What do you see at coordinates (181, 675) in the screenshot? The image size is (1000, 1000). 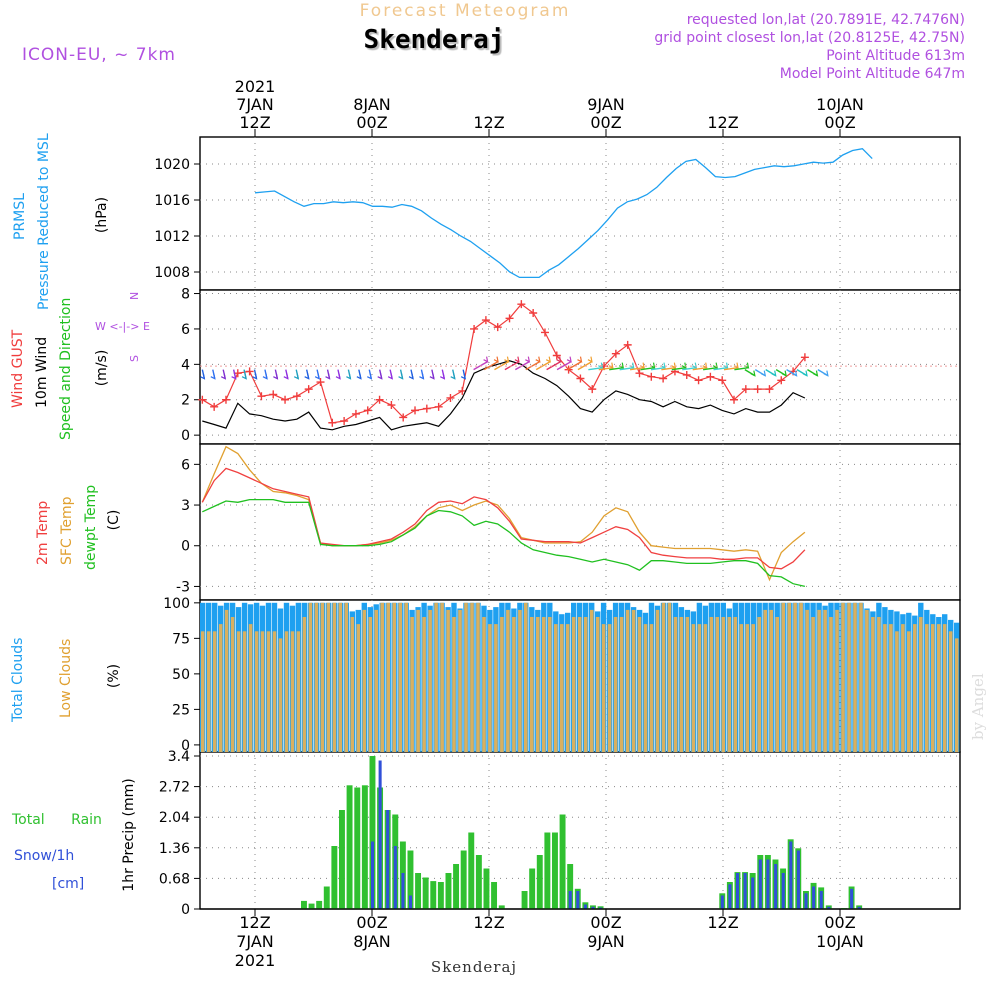 I see `ytick-label: 50` at bounding box center [181, 675].